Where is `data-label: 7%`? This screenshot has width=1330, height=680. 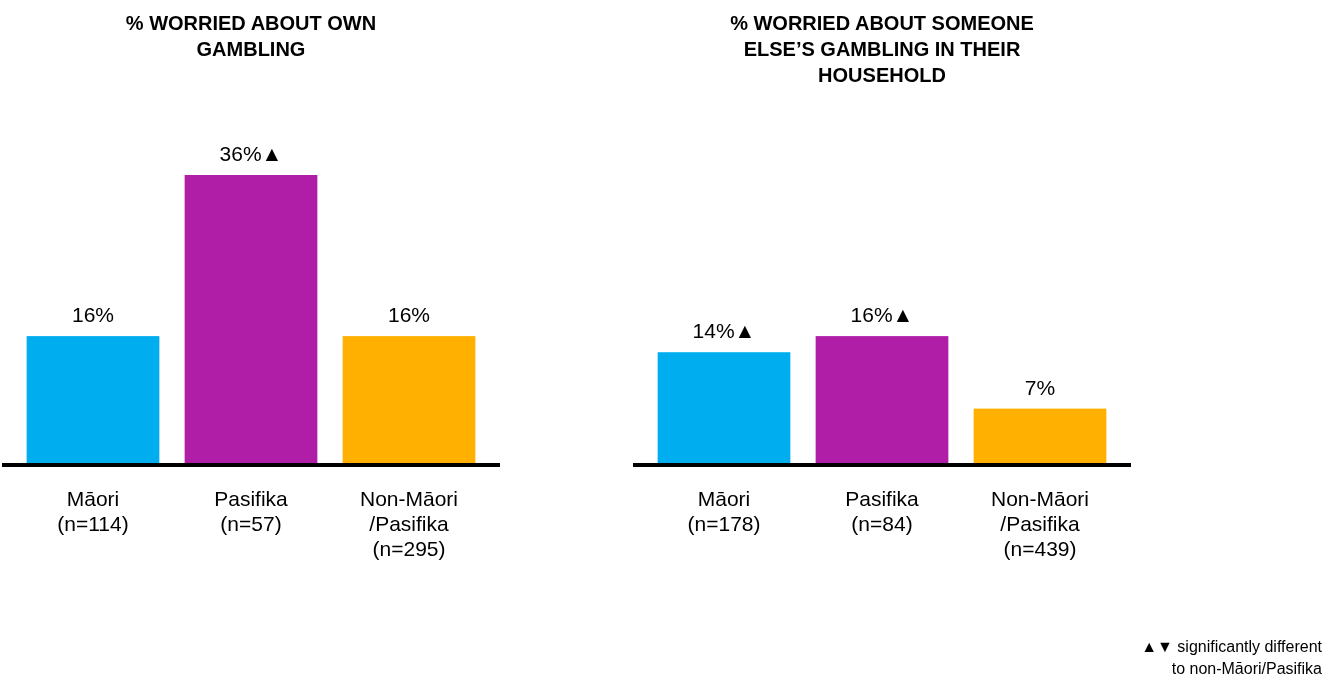
data-label: 7% is located at coordinates (1040, 387).